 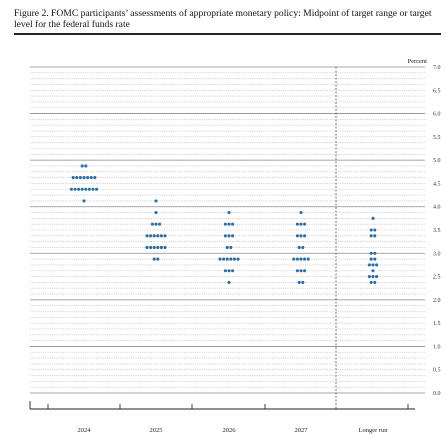 I want to click on x-category-label-2024: 2024, so click(x=85, y=430).